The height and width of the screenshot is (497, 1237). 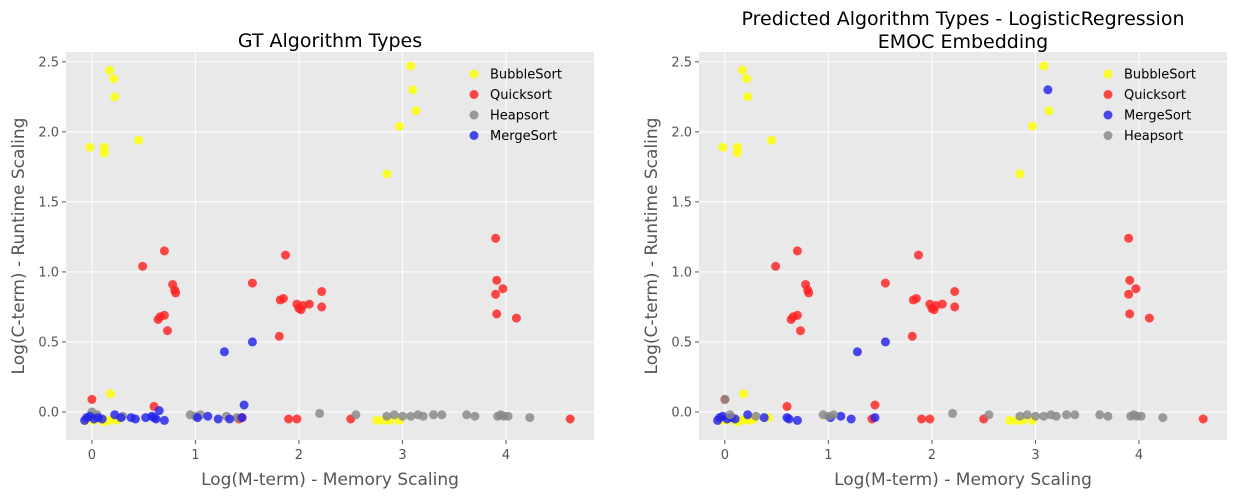 What do you see at coordinates (474, 135) in the screenshot?
I see `chart1-legend-marker-mergesort` at bounding box center [474, 135].